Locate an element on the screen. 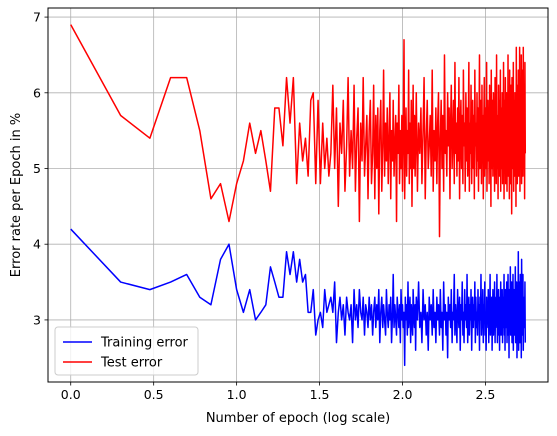  y-tick-label: 7 is located at coordinates (37, 17).